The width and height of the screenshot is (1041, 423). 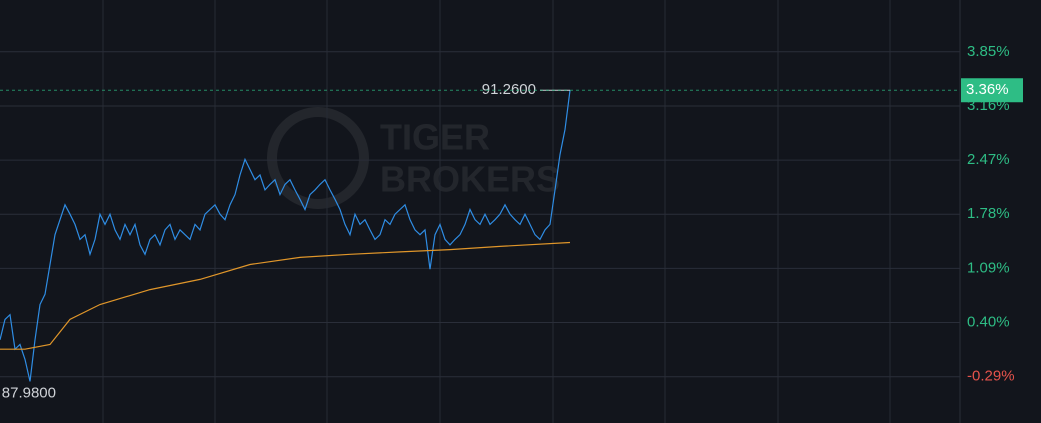 I want to click on y-tick-label: 0.40%, so click(x=988, y=322).